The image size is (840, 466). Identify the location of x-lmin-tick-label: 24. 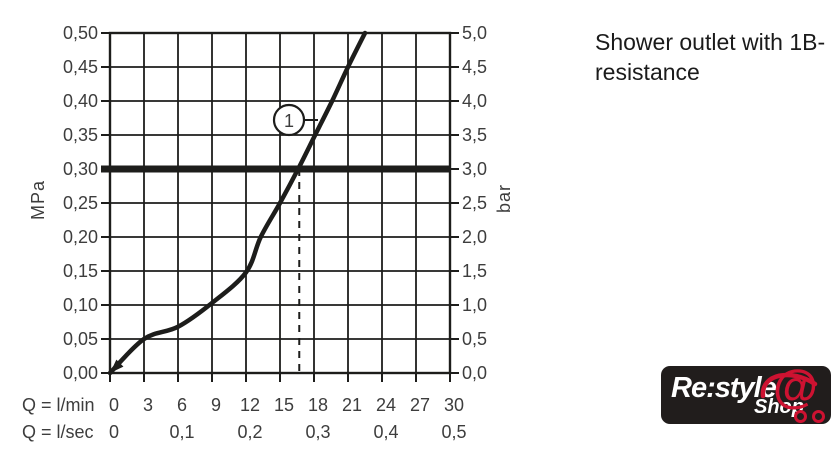
(386, 405).